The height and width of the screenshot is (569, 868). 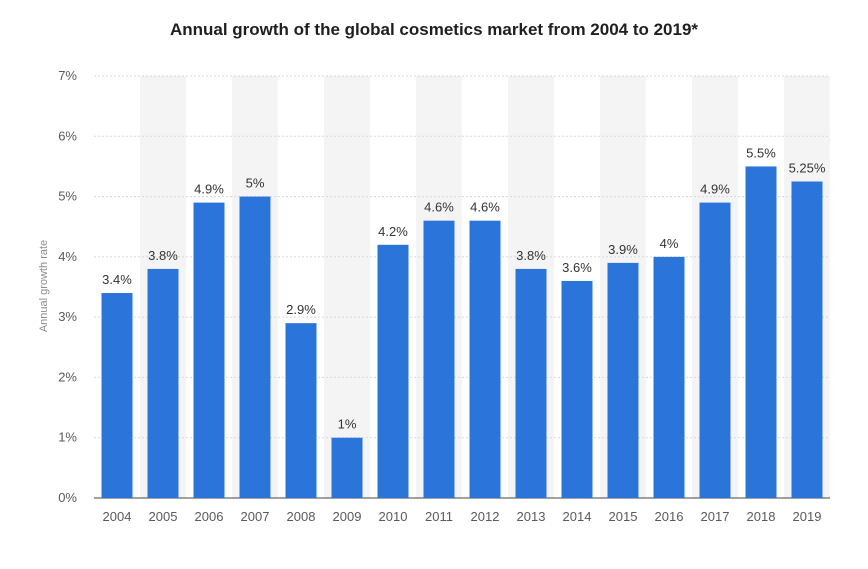 What do you see at coordinates (301, 309) in the screenshot?
I see `data-label-2008: 2.9%` at bounding box center [301, 309].